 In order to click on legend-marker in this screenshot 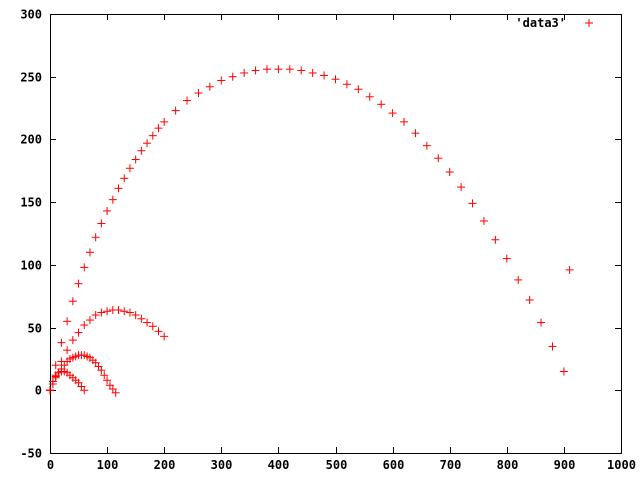, I will do `click(589, 23)`.